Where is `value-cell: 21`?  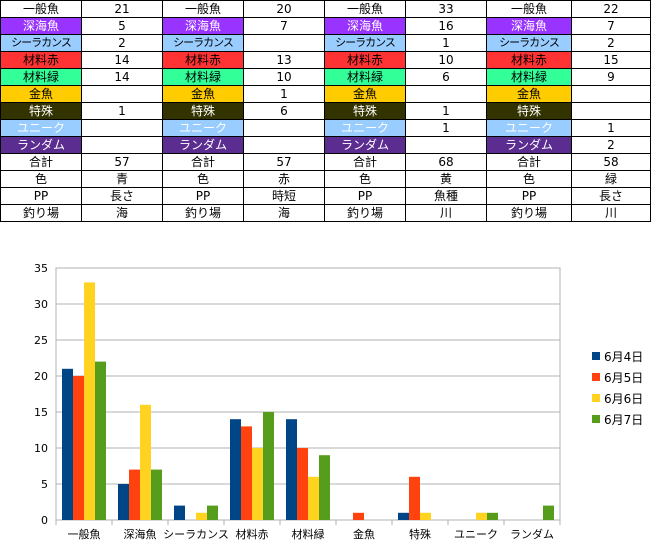
value-cell: 21 is located at coordinates (122, 9).